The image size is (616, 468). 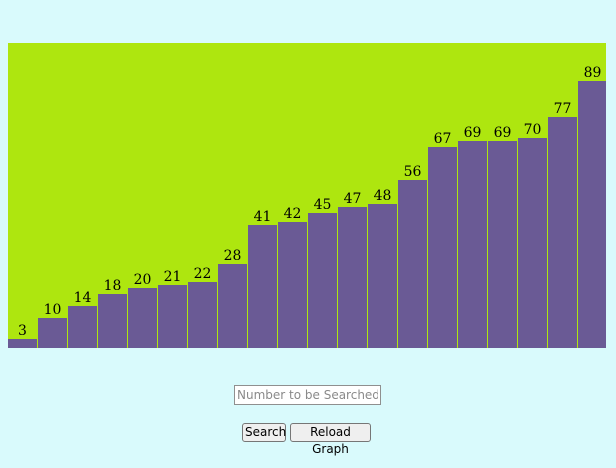 What do you see at coordinates (383, 196) in the screenshot?
I see `bar-value-label: 48` at bounding box center [383, 196].